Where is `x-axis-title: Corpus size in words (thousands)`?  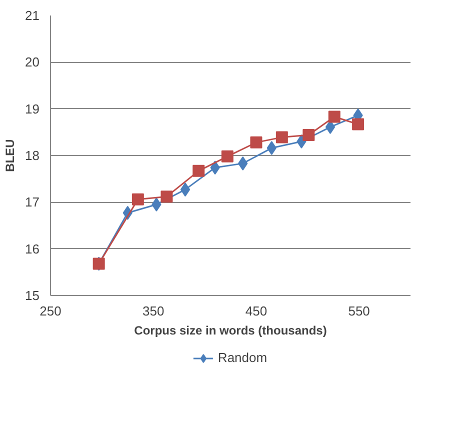
x-axis-title: Corpus size in words (thousands) is located at coordinates (230, 331).